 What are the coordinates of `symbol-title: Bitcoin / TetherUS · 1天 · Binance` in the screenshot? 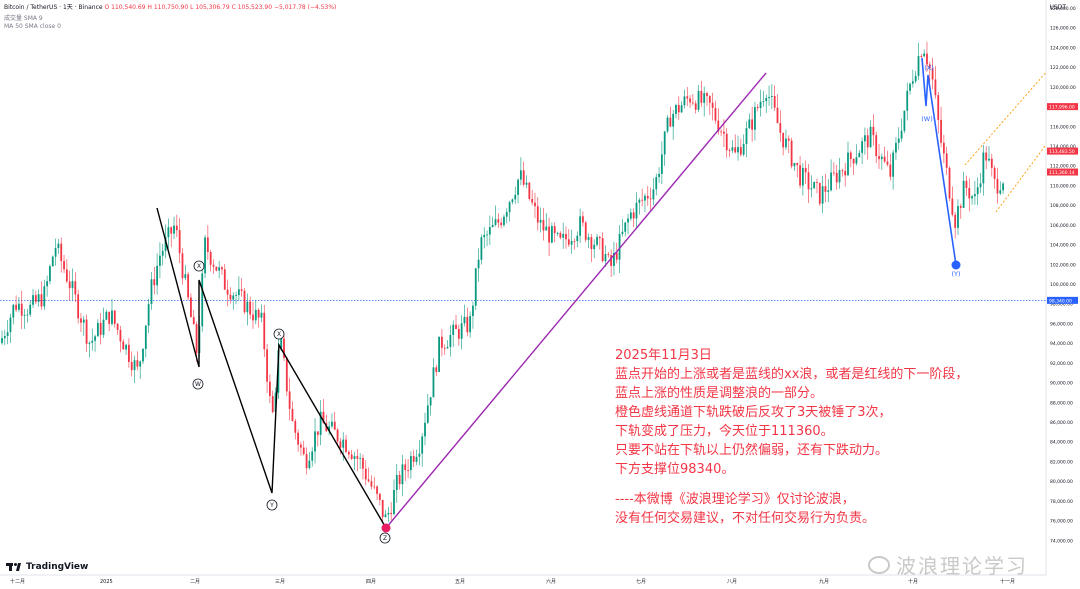 It's located at (53, 7).